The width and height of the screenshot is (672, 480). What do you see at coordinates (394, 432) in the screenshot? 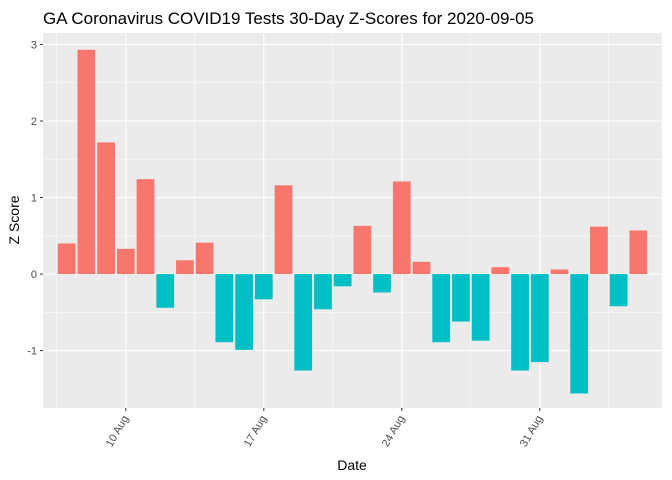
I see `x-tick-label: 24 Aug` at bounding box center [394, 432].